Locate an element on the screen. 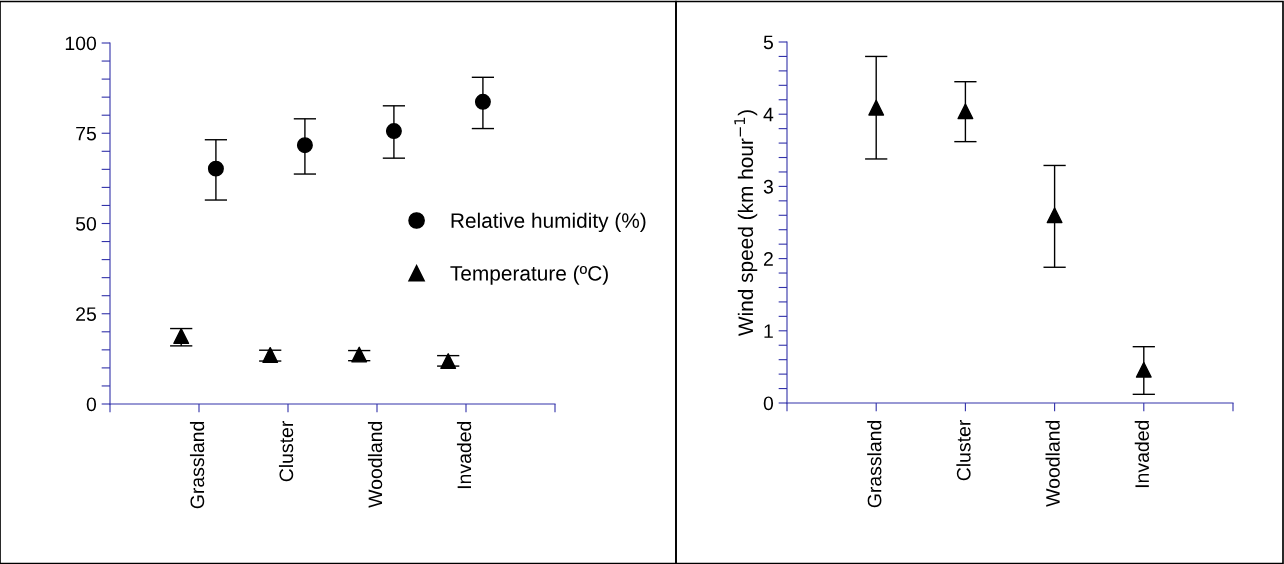 This screenshot has height=564, width=1284. y-axis-title: Wind speed (km hour$^{−1}$) is located at coordinates (746, 223).